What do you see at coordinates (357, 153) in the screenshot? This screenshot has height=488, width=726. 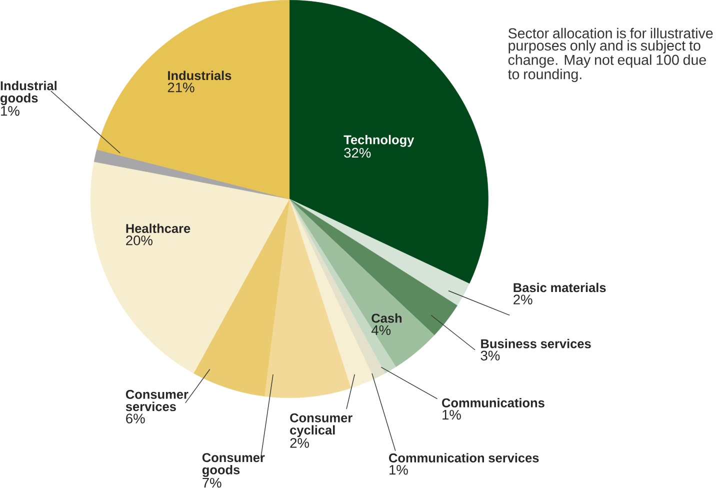 I see `data-label: 32%` at bounding box center [357, 153].